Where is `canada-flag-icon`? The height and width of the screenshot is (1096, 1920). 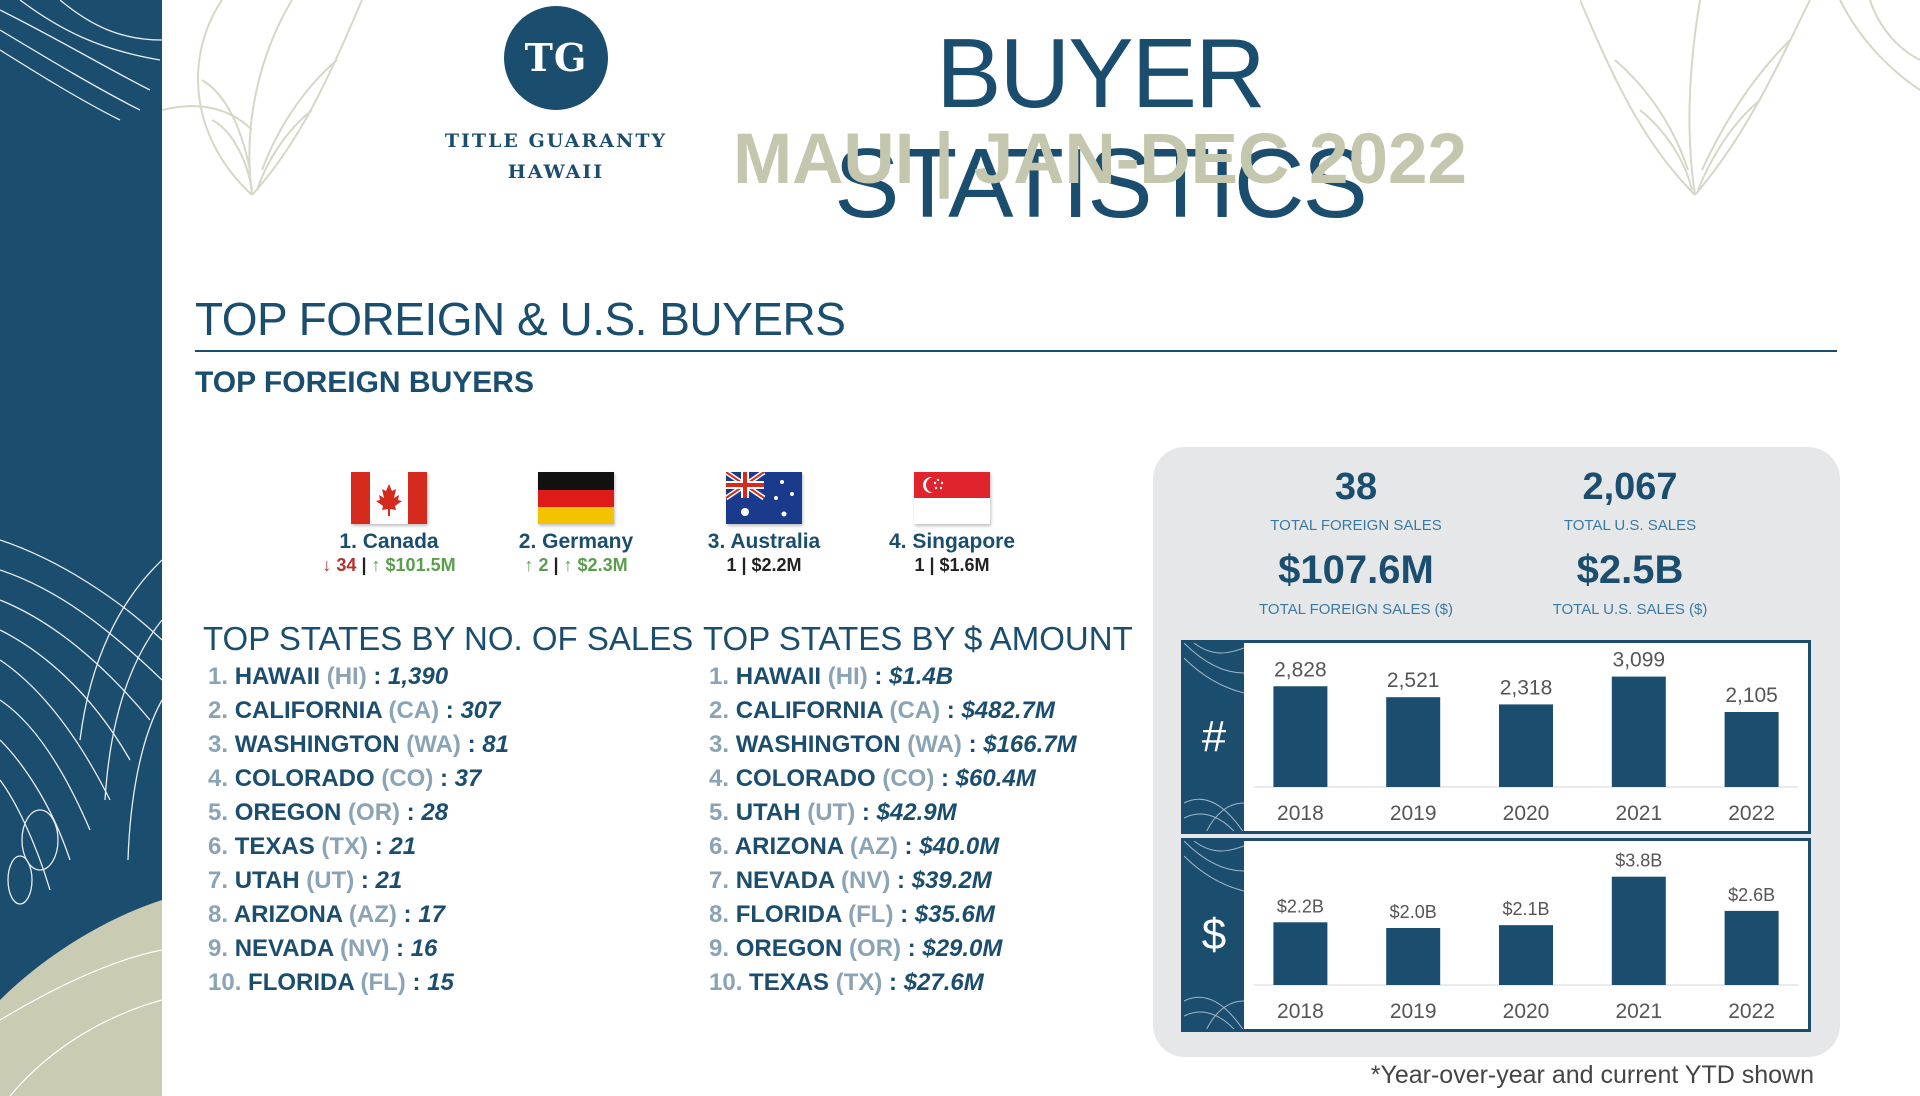 canada-flag-icon is located at coordinates (389, 498).